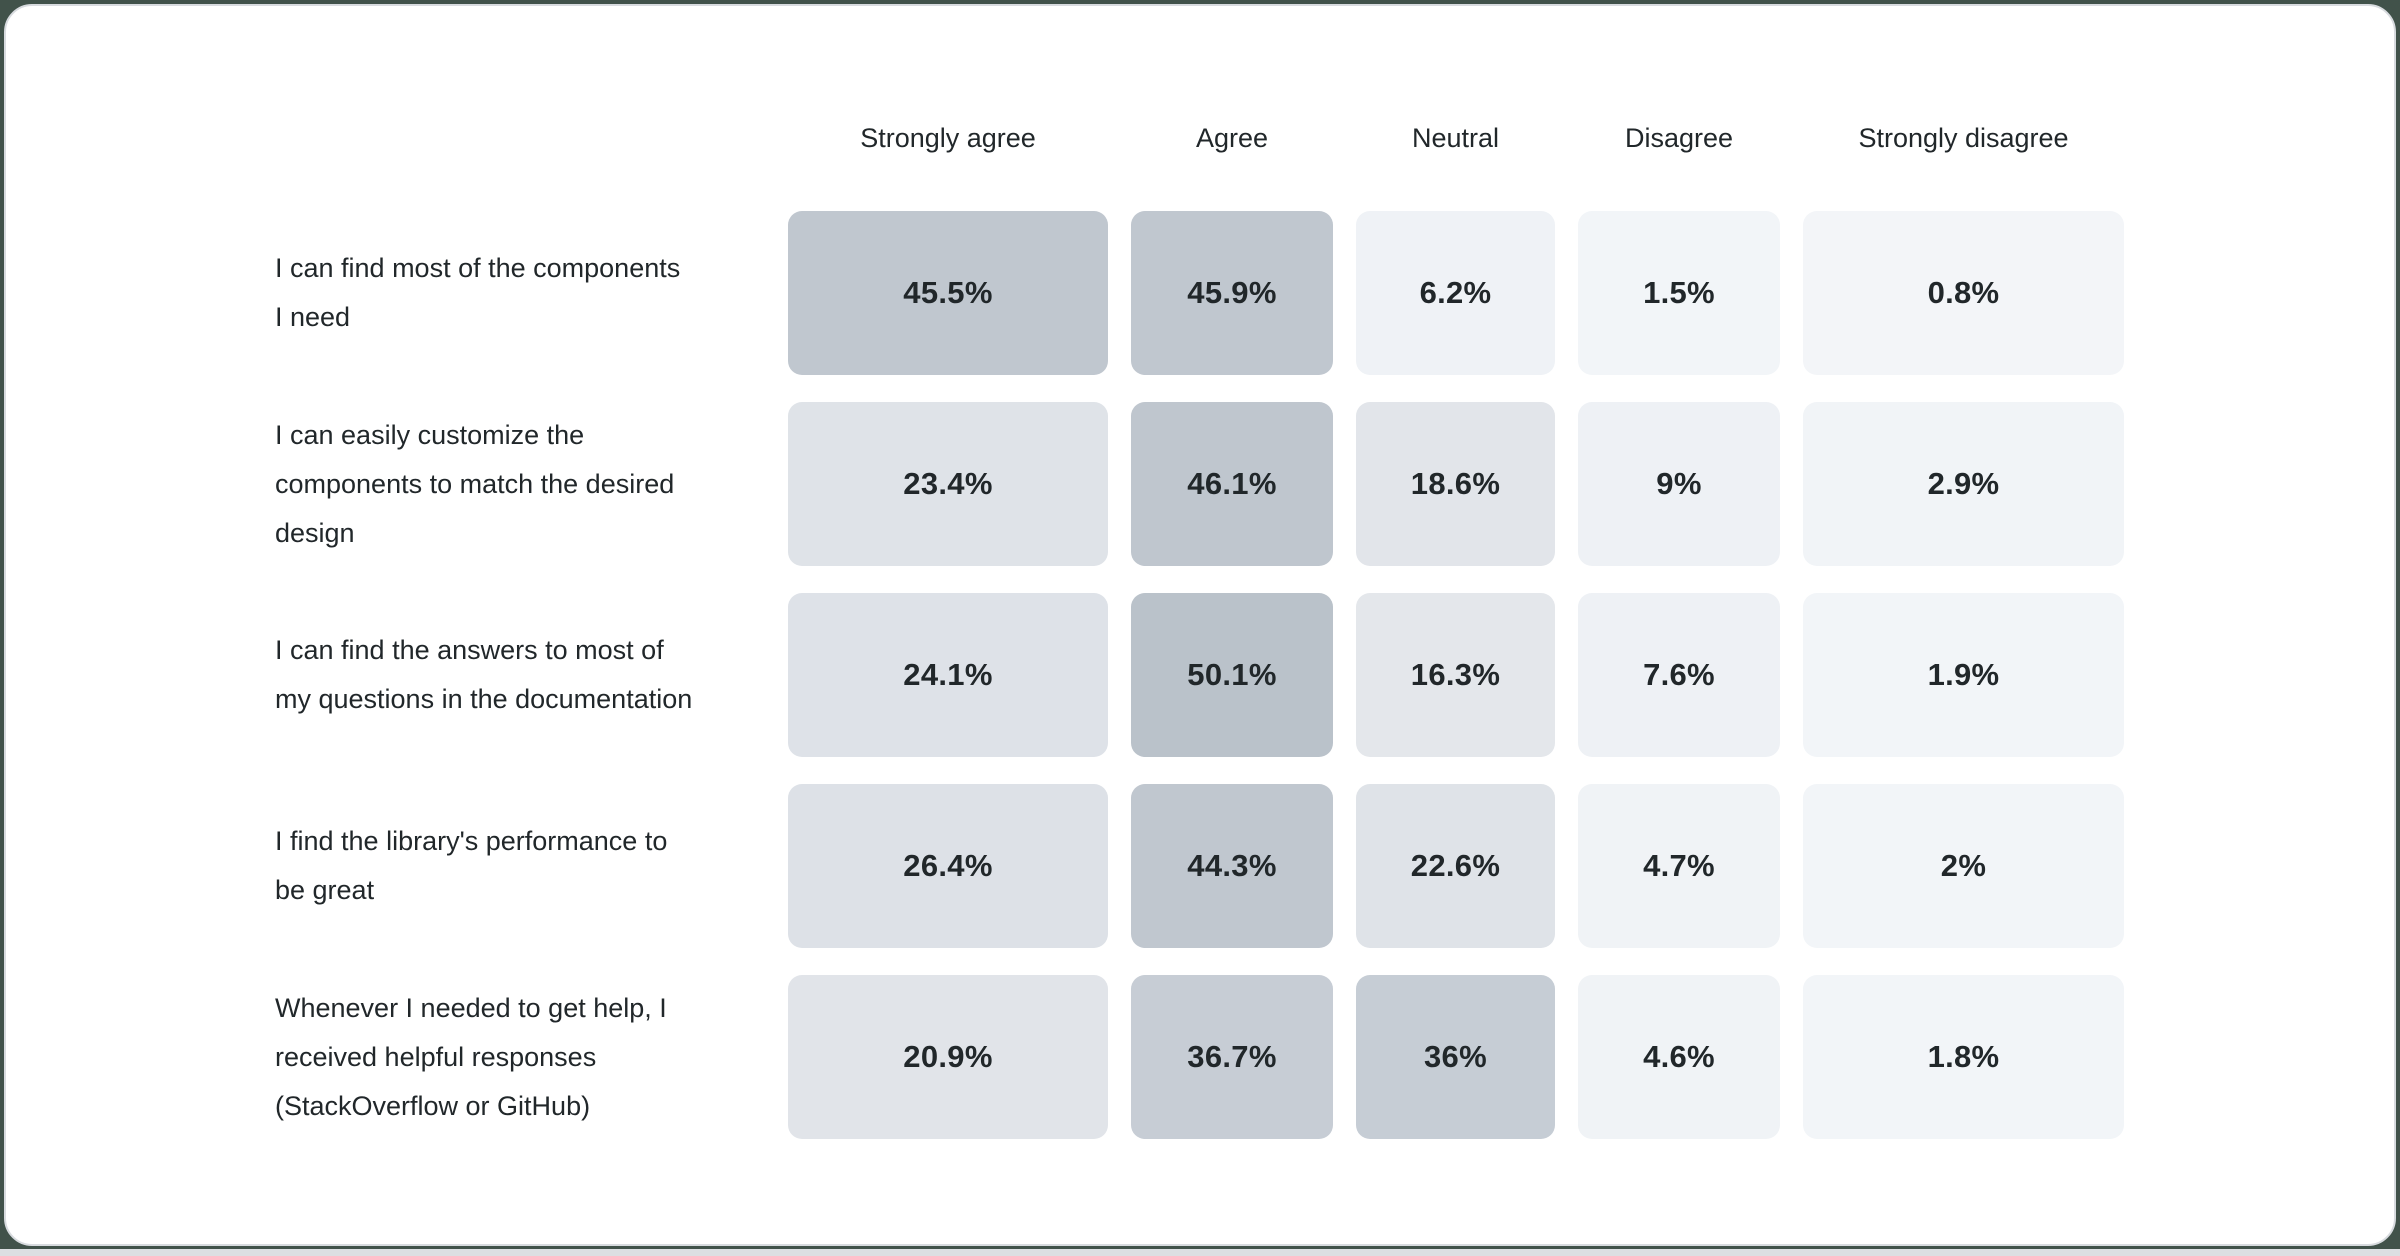  I want to click on corner-spacer, so click(520, 151).